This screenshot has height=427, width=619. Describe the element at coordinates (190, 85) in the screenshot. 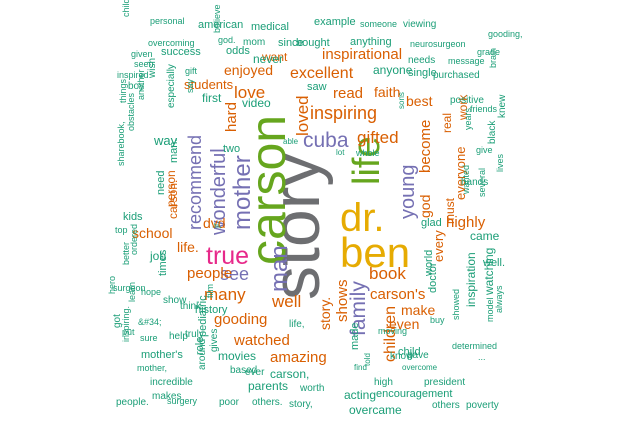

I see `cloud-word: say` at that location.